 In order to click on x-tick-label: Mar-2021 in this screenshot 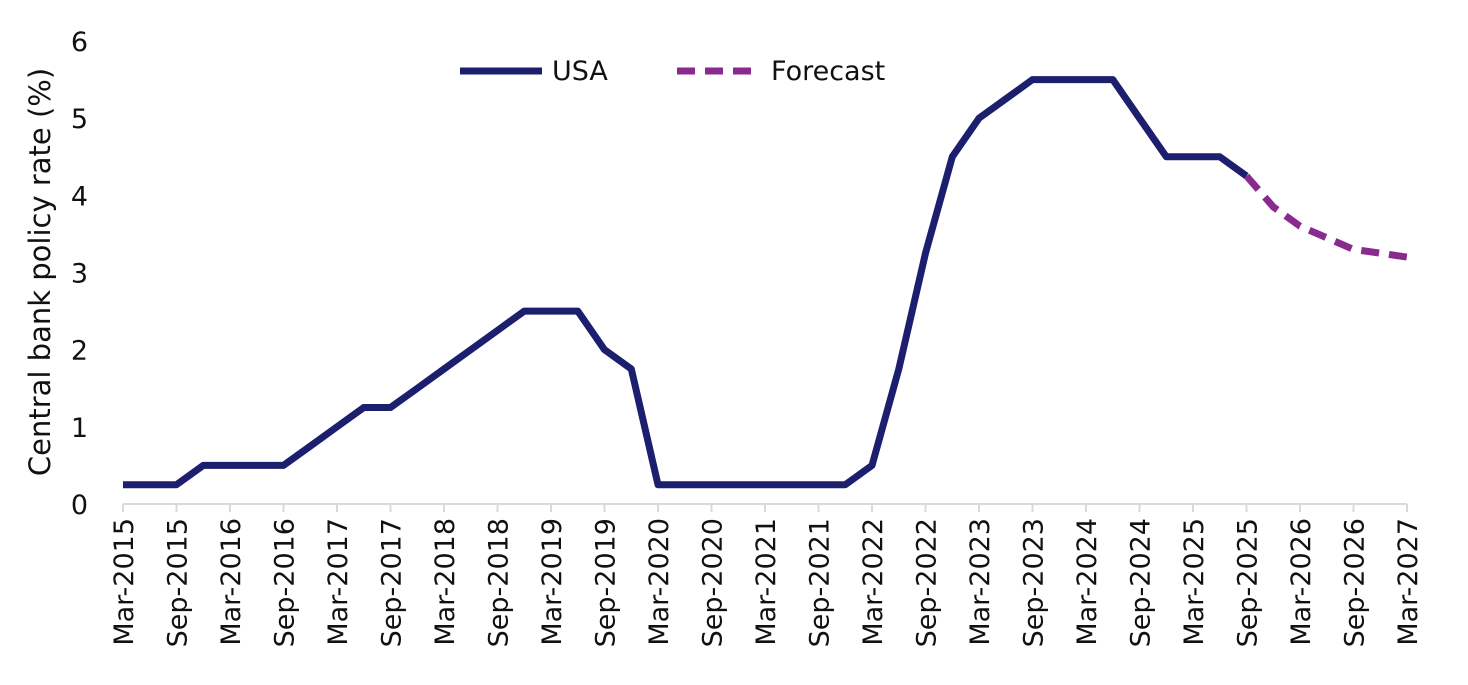, I will do `click(766, 582)`.